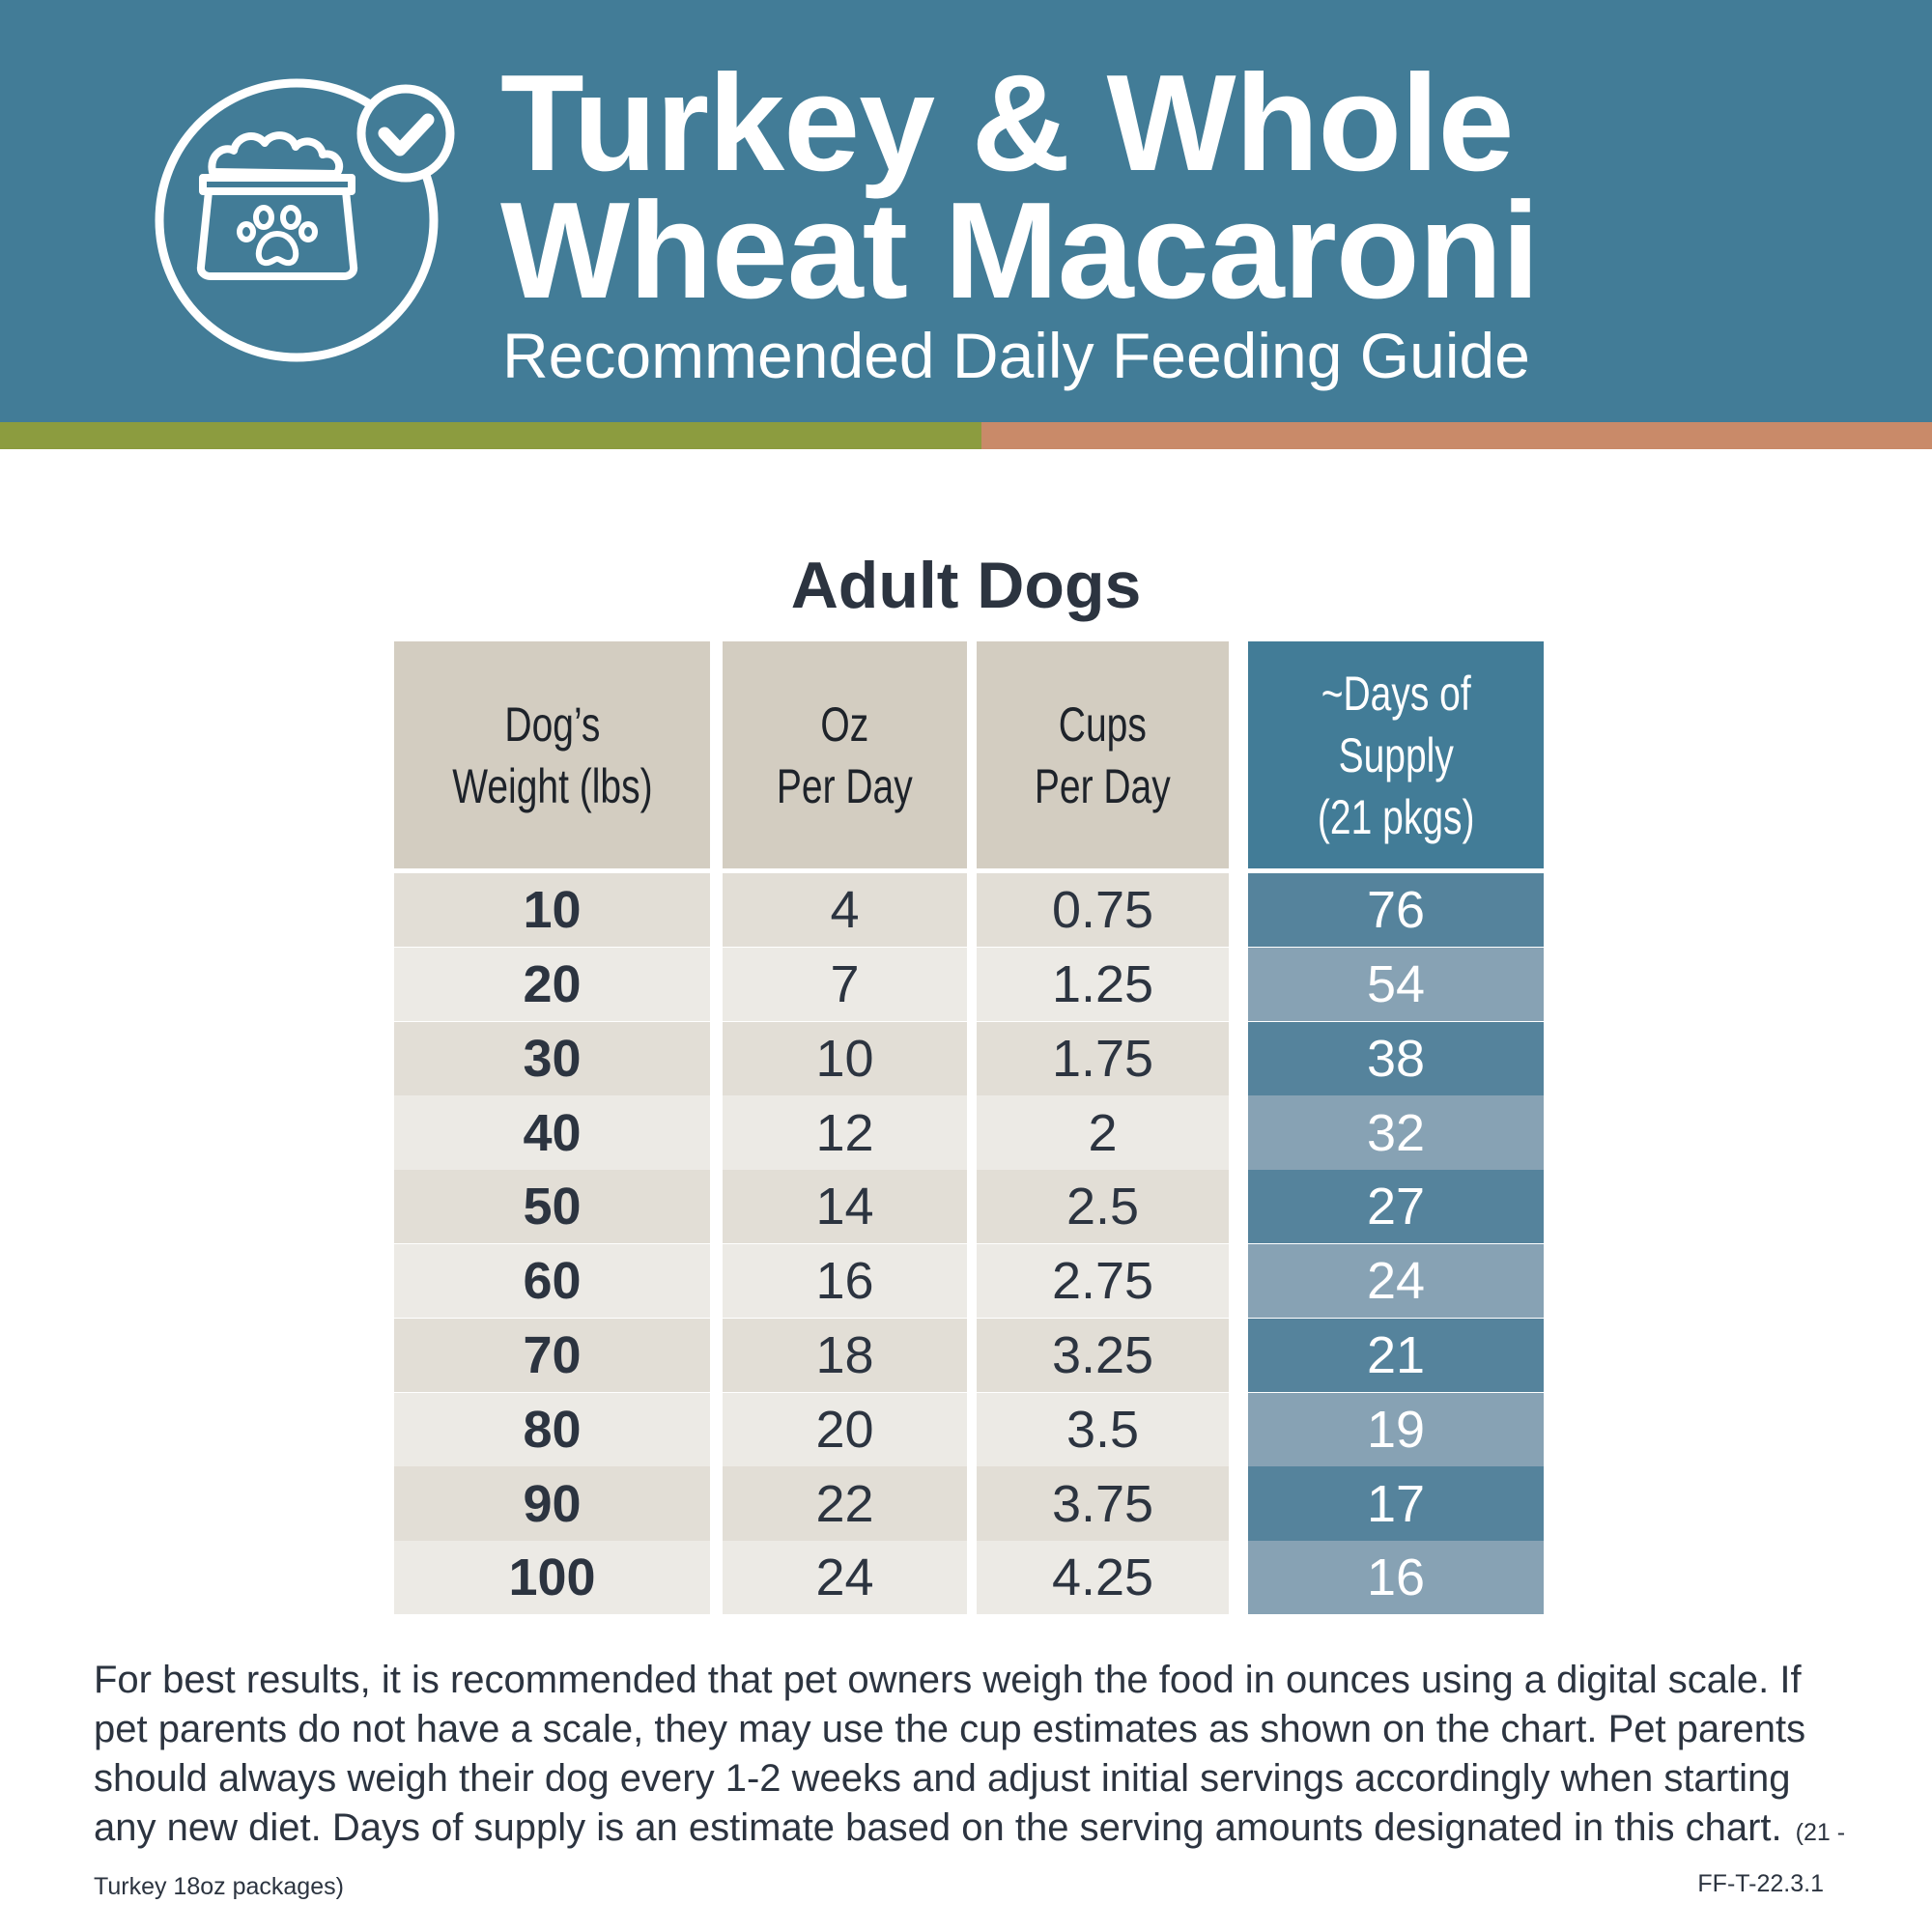 This screenshot has height=1932, width=1932. What do you see at coordinates (552, 1058) in the screenshot?
I see `table-cell: 30` at bounding box center [552, 1058].